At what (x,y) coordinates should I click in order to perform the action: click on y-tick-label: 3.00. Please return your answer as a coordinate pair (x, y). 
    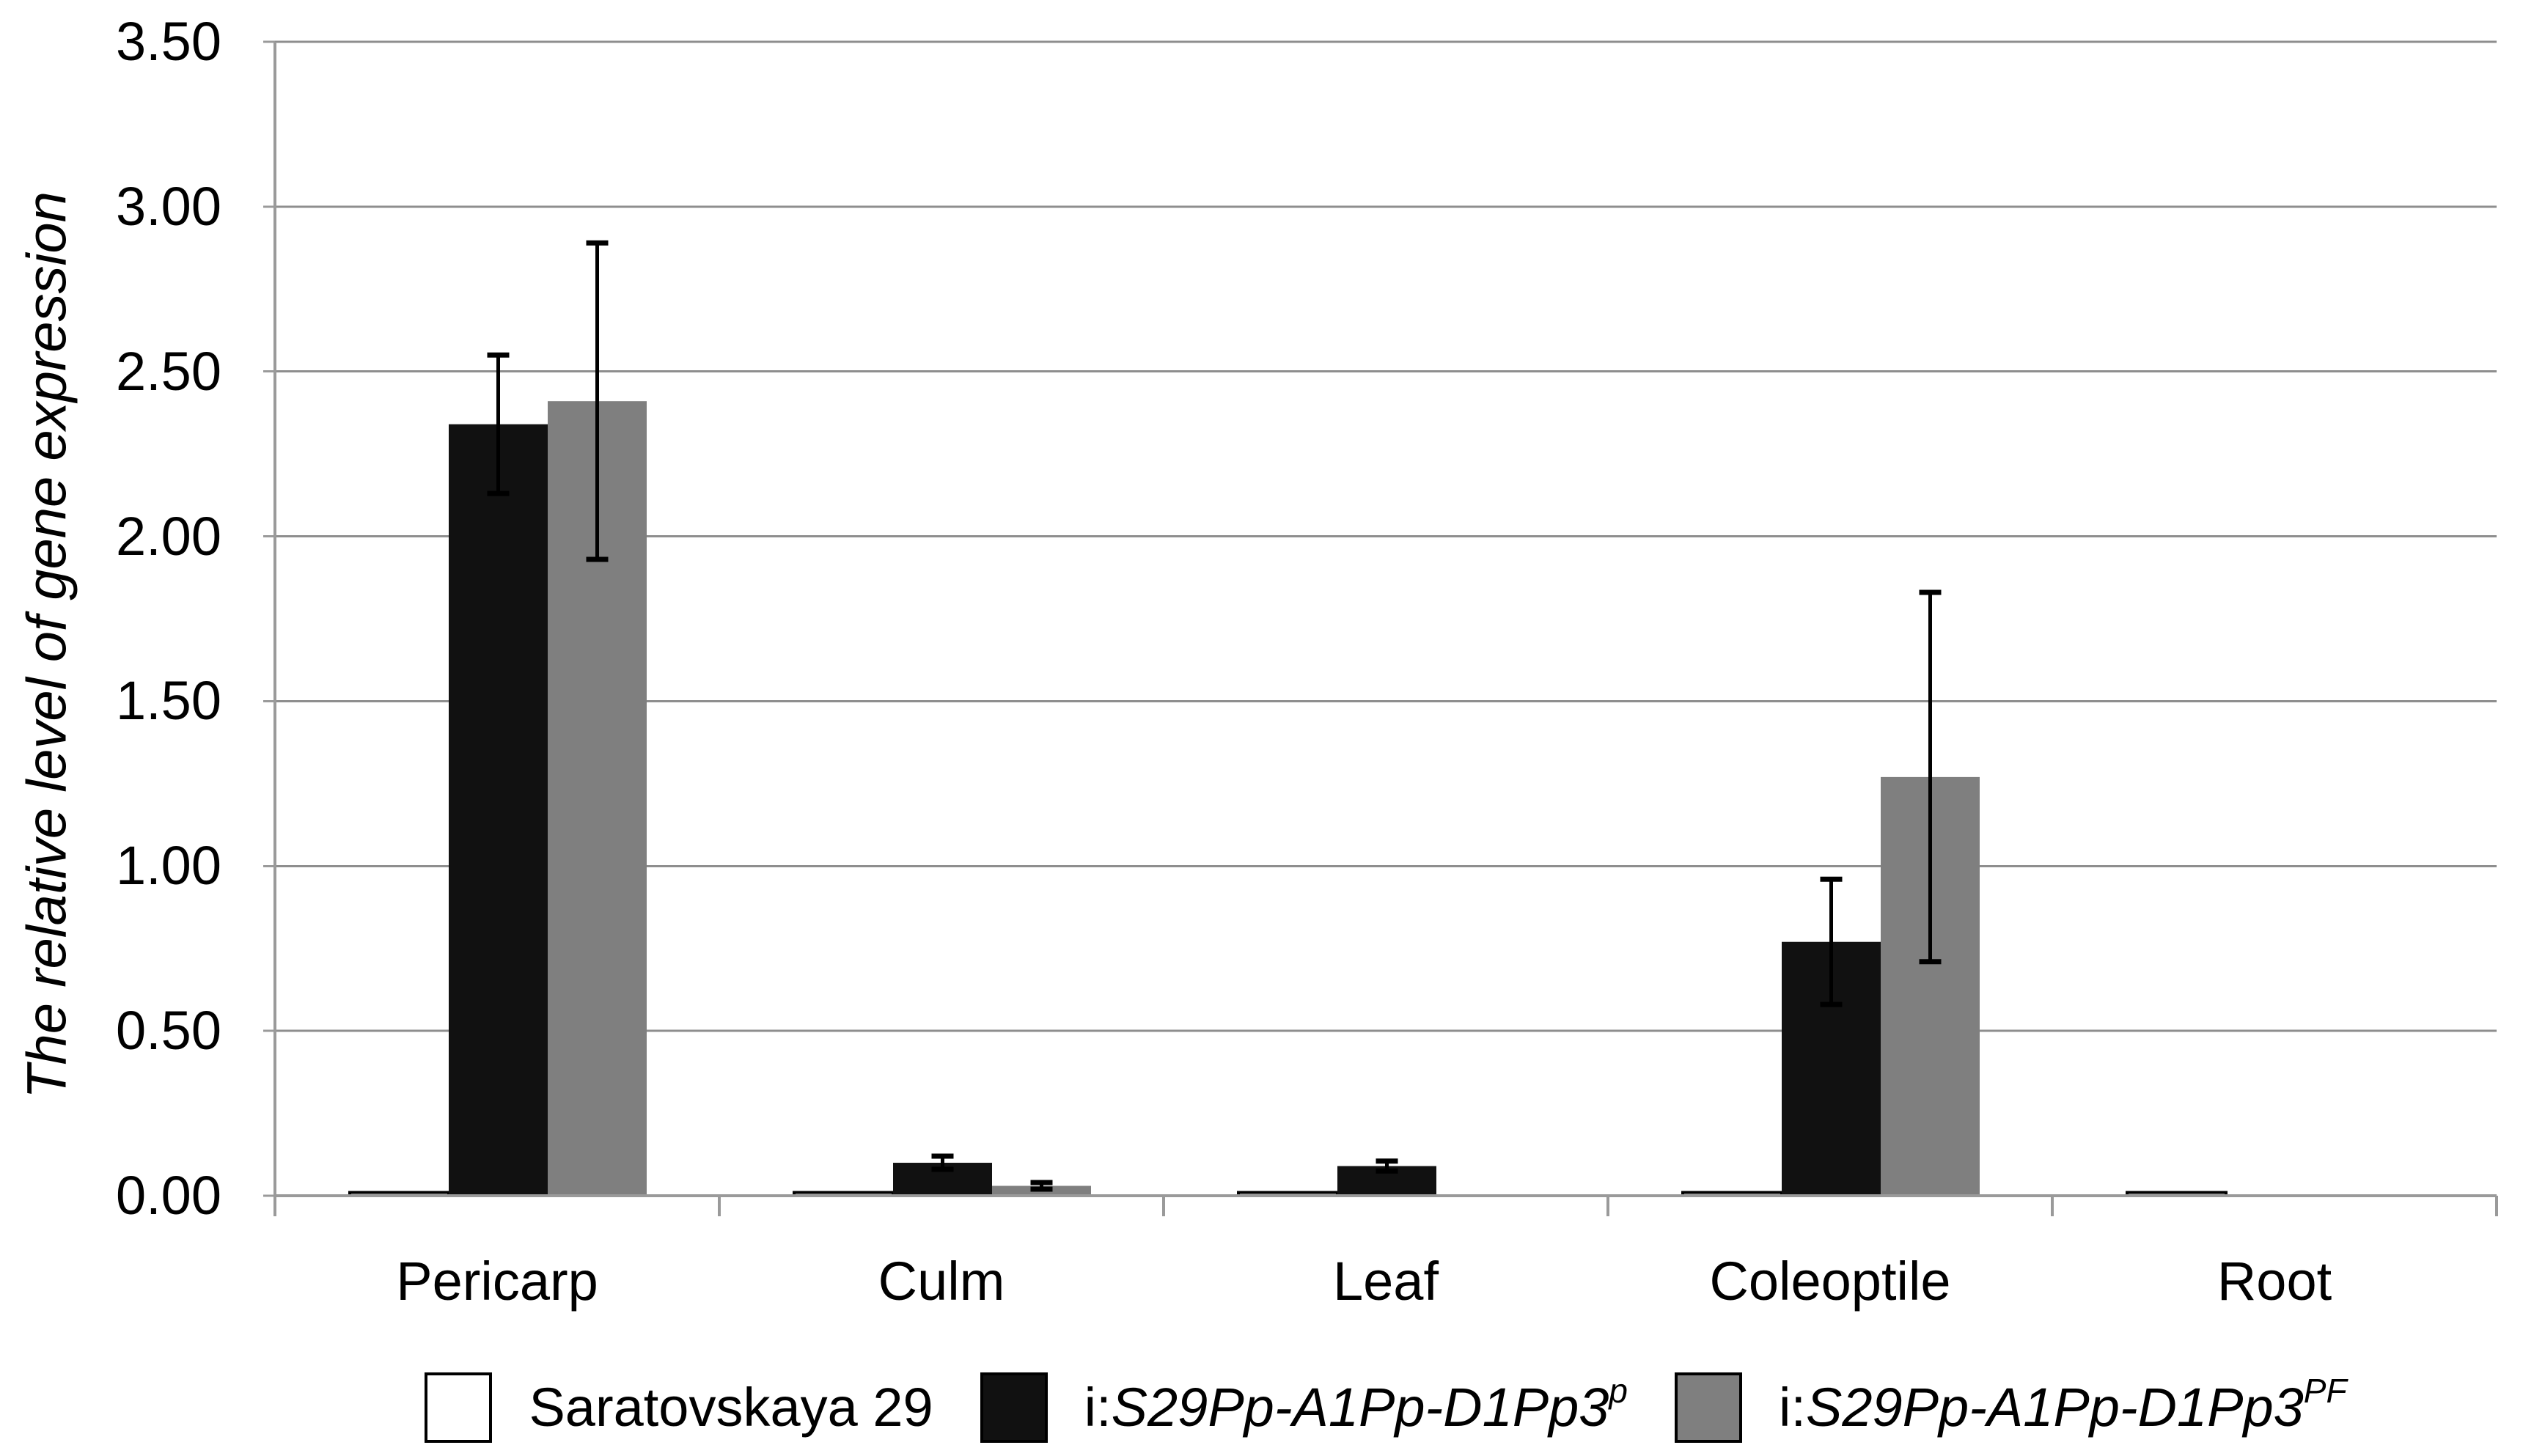
    Looking at the image, I should click on (168, 206).